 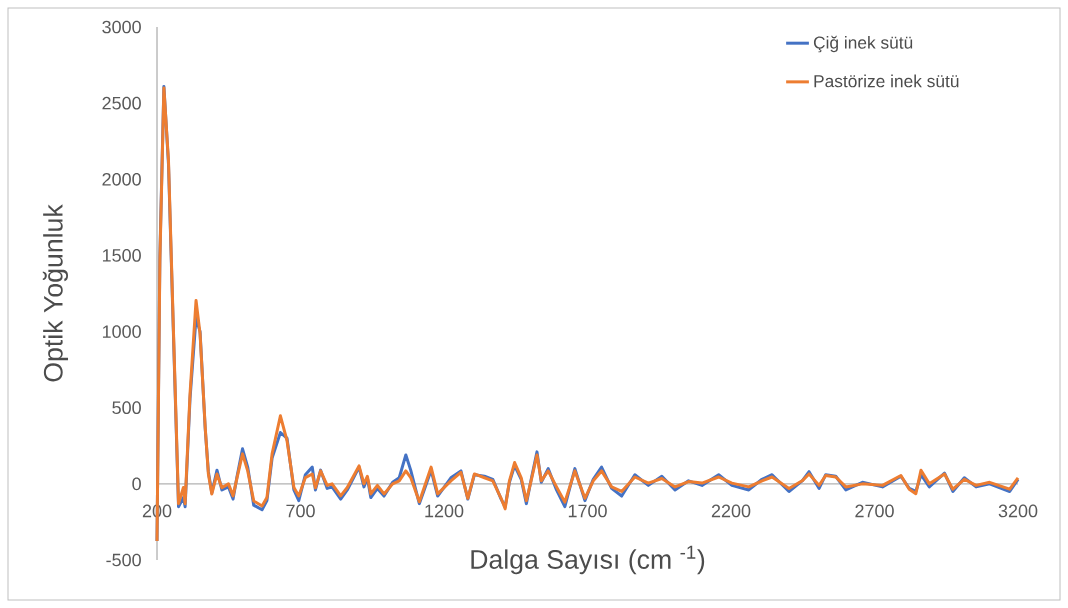 What do you see at coordinates (55, 293) in the screenshot?
I see `y-axis-title: Optik Yoğunluk` at bounding box center [55, 293].